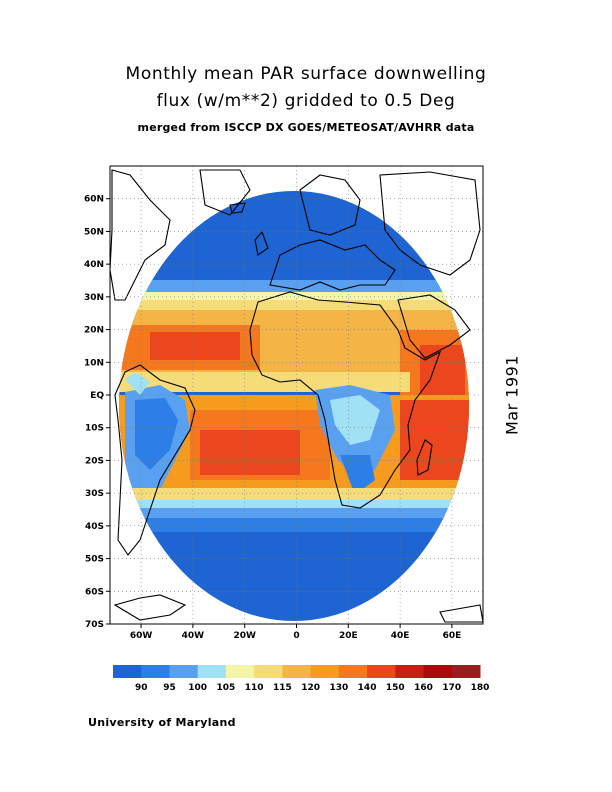 The height and width of the screenshot is (792, 612). I want to click on credit-label: University of Maryland, so click(162, 722).